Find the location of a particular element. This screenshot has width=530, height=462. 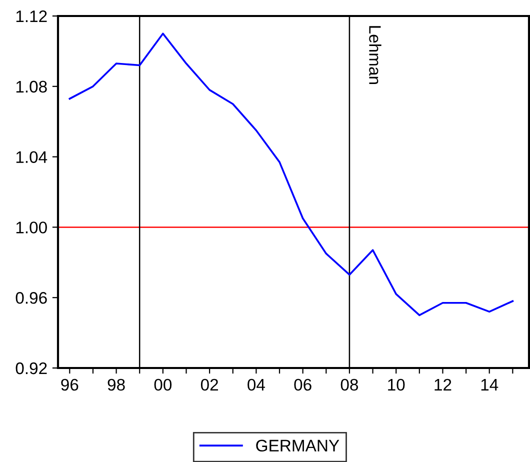

x-tick-label: 96 is located at coordinates (69, 384).